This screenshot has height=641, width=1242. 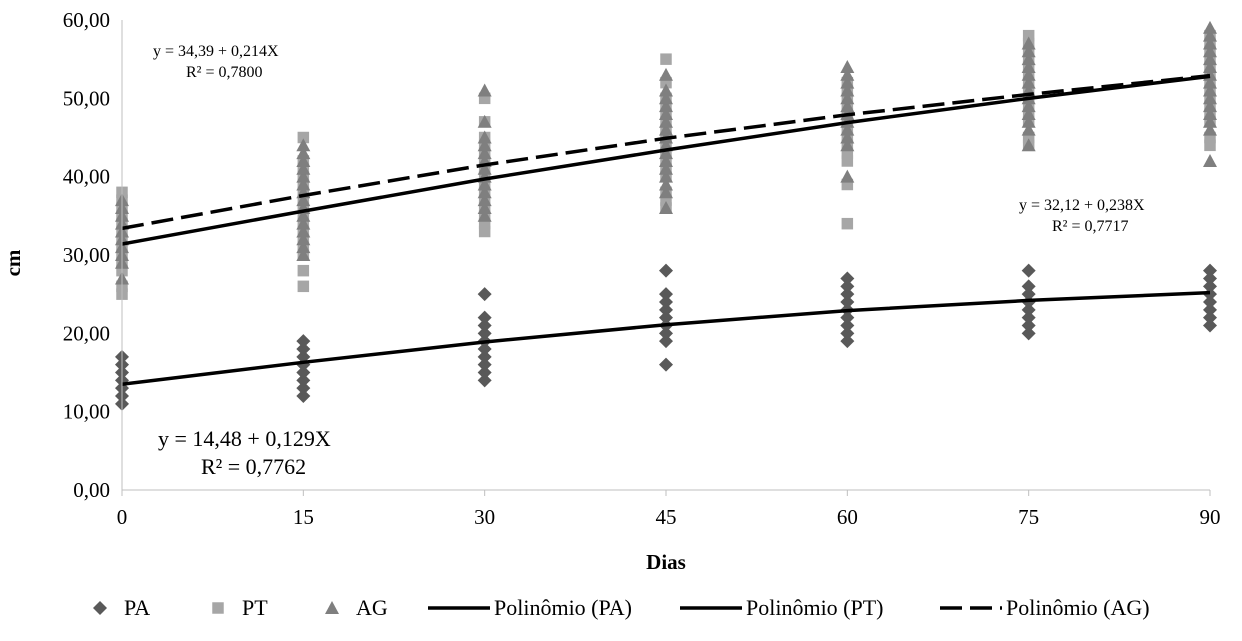 I want to click on legend-label: PT, so click(x=255, y=607).